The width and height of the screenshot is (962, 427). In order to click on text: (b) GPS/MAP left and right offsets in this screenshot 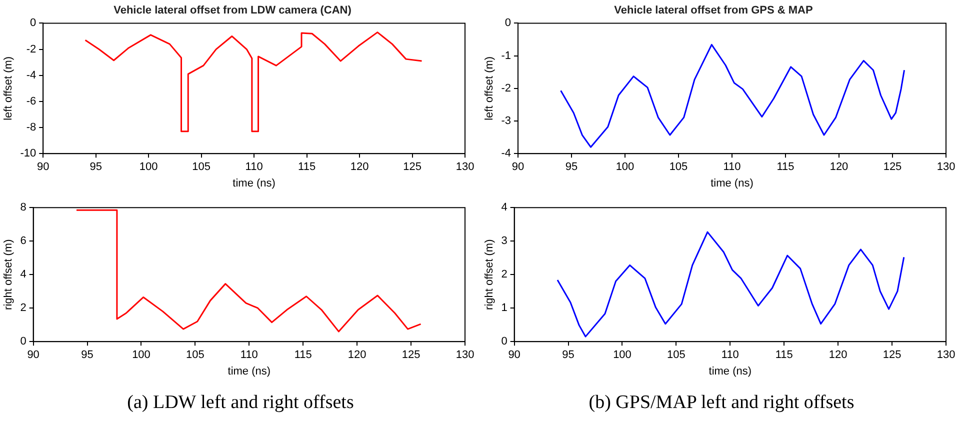, I will do `click(722, 403)`.